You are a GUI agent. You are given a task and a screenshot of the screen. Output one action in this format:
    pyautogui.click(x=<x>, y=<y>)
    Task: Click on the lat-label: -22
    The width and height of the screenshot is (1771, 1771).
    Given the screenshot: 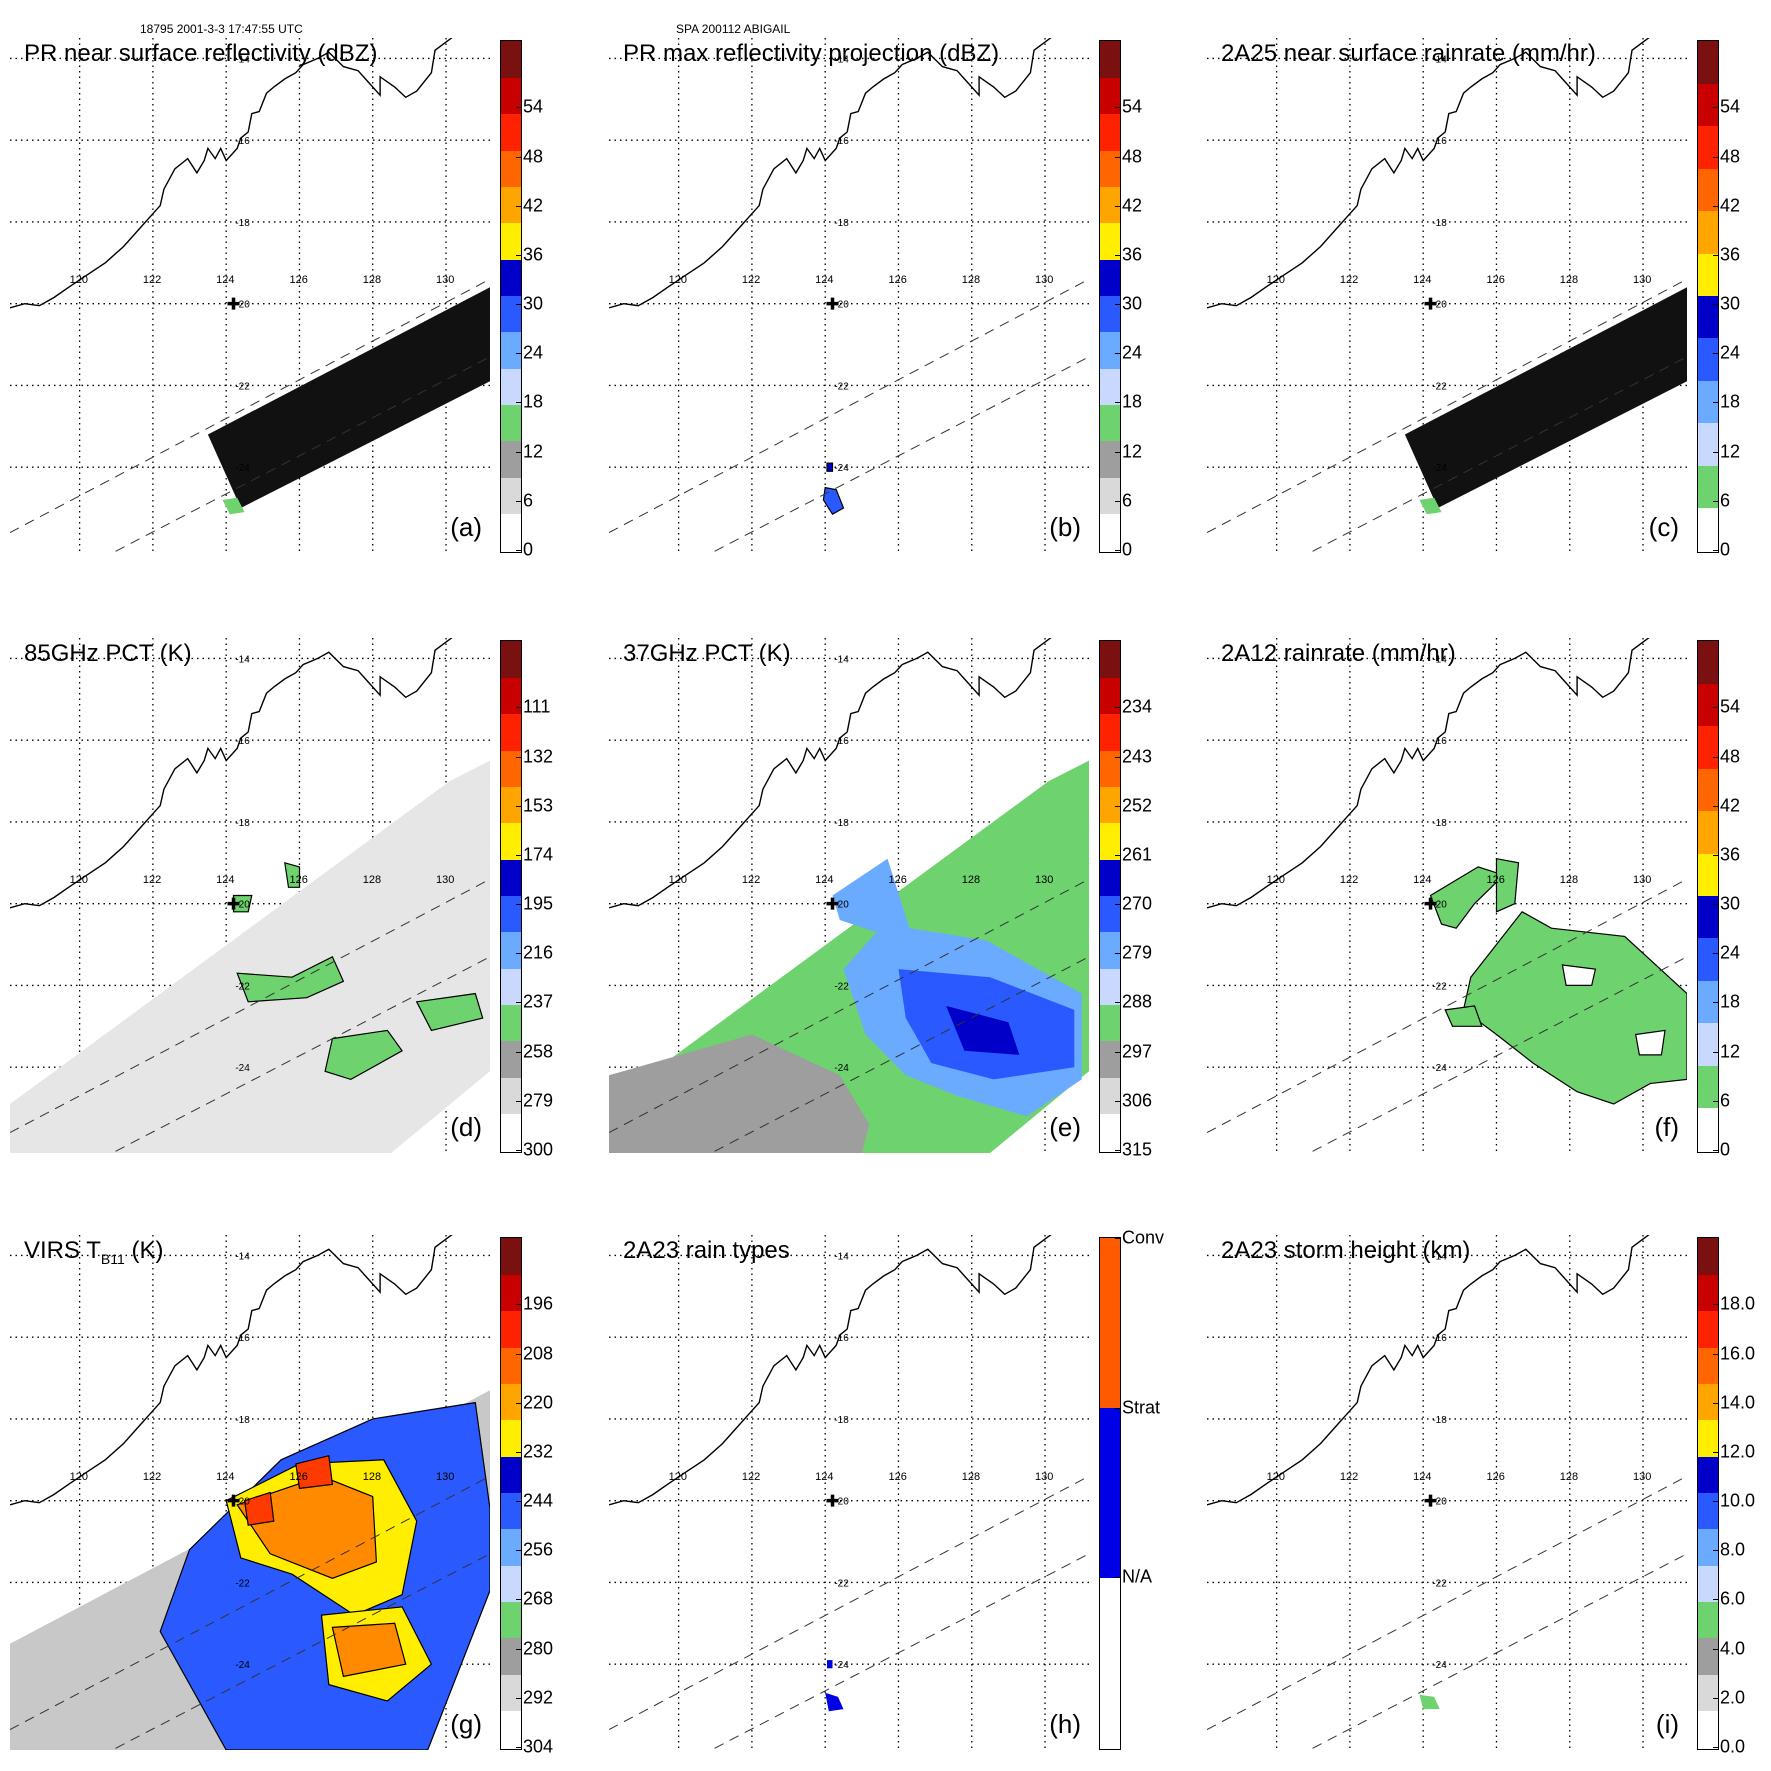 What is the action you would take?
    pyautogui.click(x=242, y=986)
    